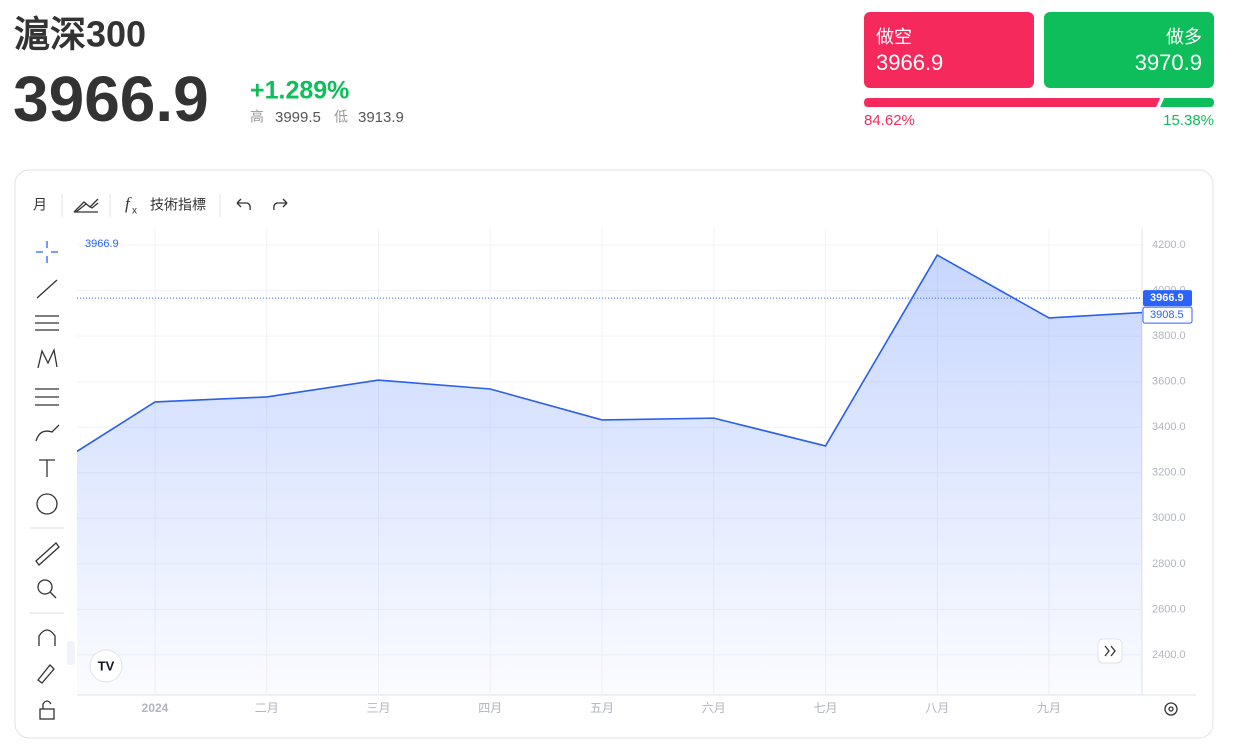 This screenshot has width=1247, height=751. I want to click on x-tick-label: 七月, so click(825, 708).